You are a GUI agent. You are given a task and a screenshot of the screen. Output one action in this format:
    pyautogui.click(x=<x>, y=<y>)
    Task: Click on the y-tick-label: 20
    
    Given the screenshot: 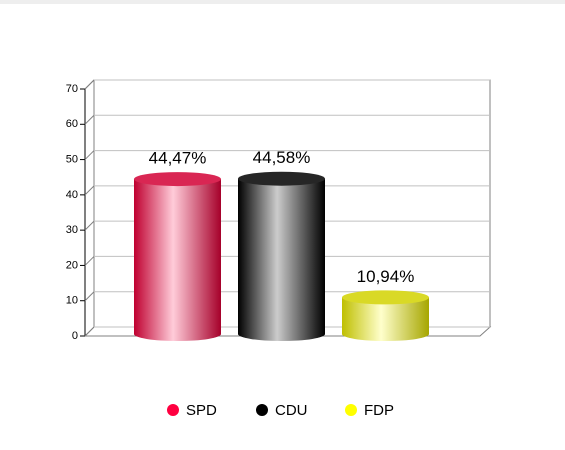 What is the action you would take?
    pyautogui.click(x=72, y=265)
    